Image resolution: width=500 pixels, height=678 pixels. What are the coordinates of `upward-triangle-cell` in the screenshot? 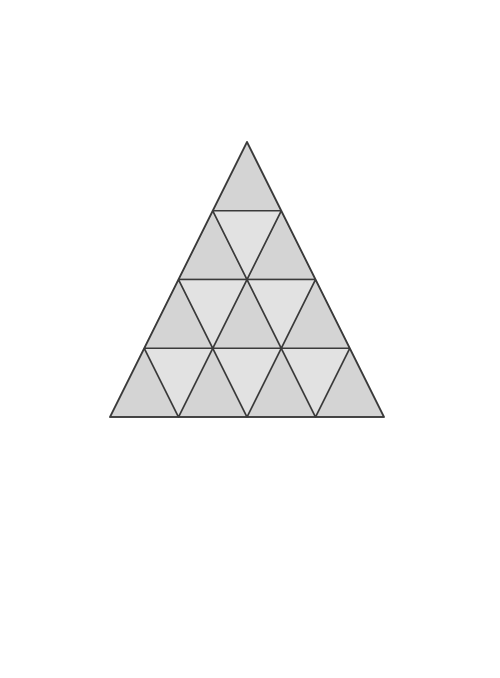 It's located at (247, 176).